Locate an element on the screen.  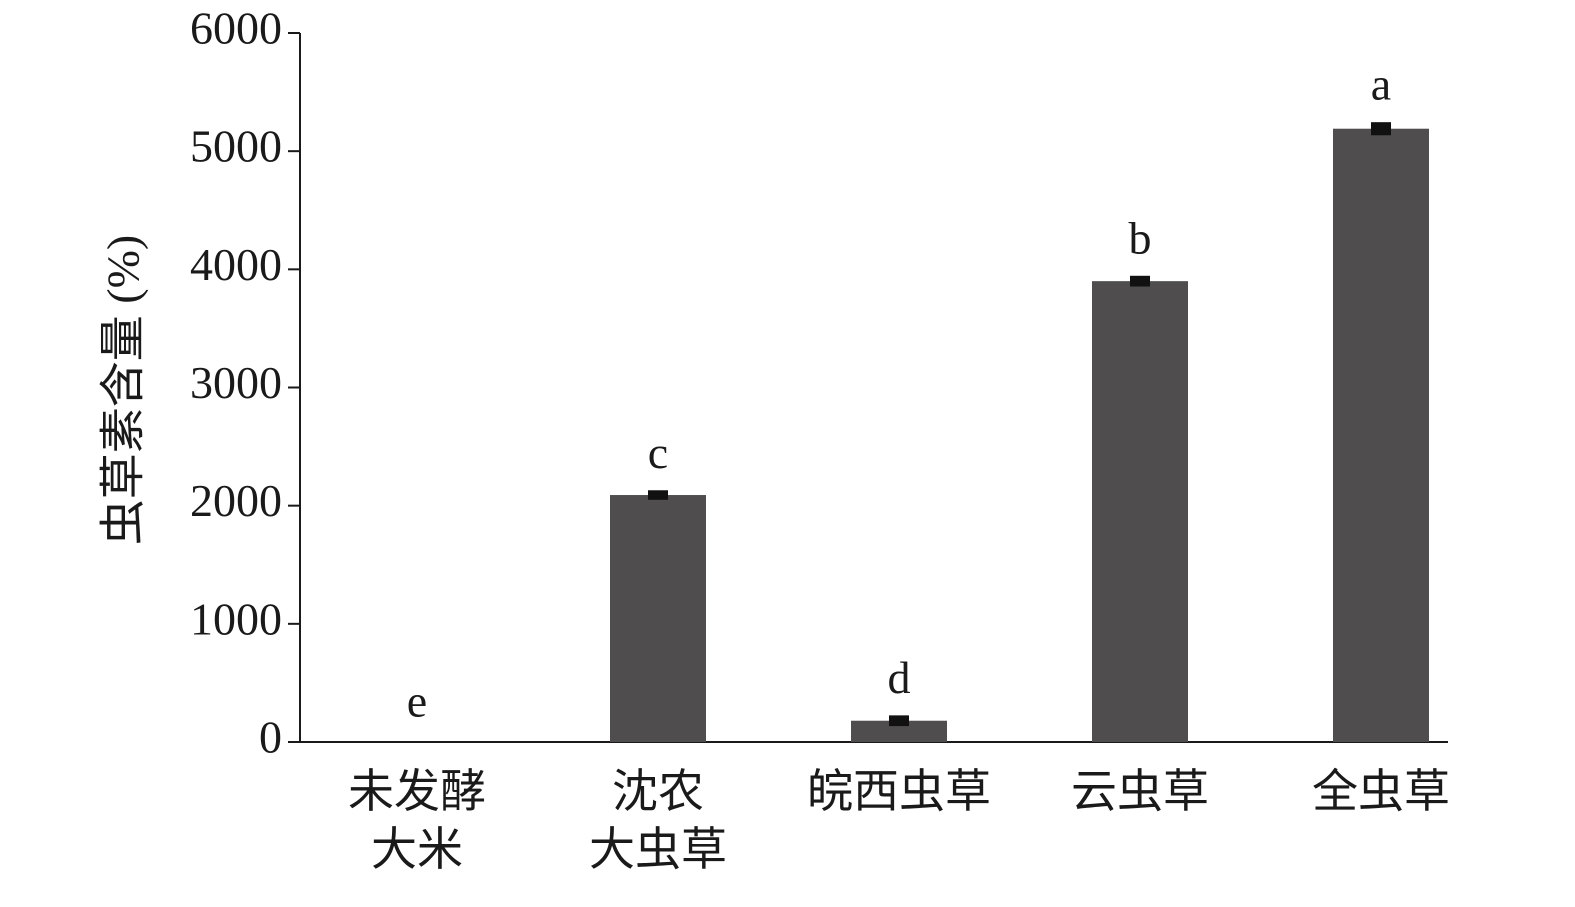
x-tick-label: 未发酵 大米 is located at coordinates (417, 820).